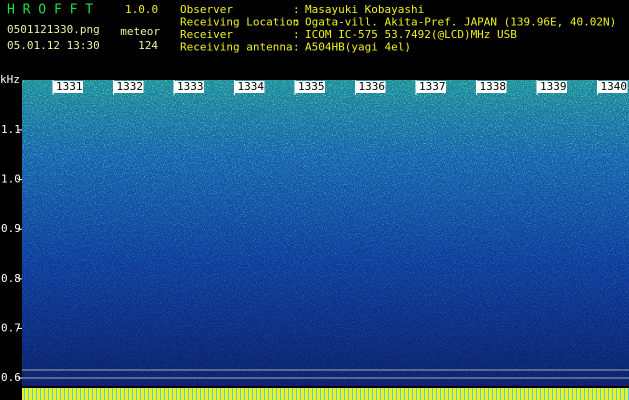 The height and width of the screenshot is (400, 629). I want to click on info-label: Receiving Location, so click(239, 22).